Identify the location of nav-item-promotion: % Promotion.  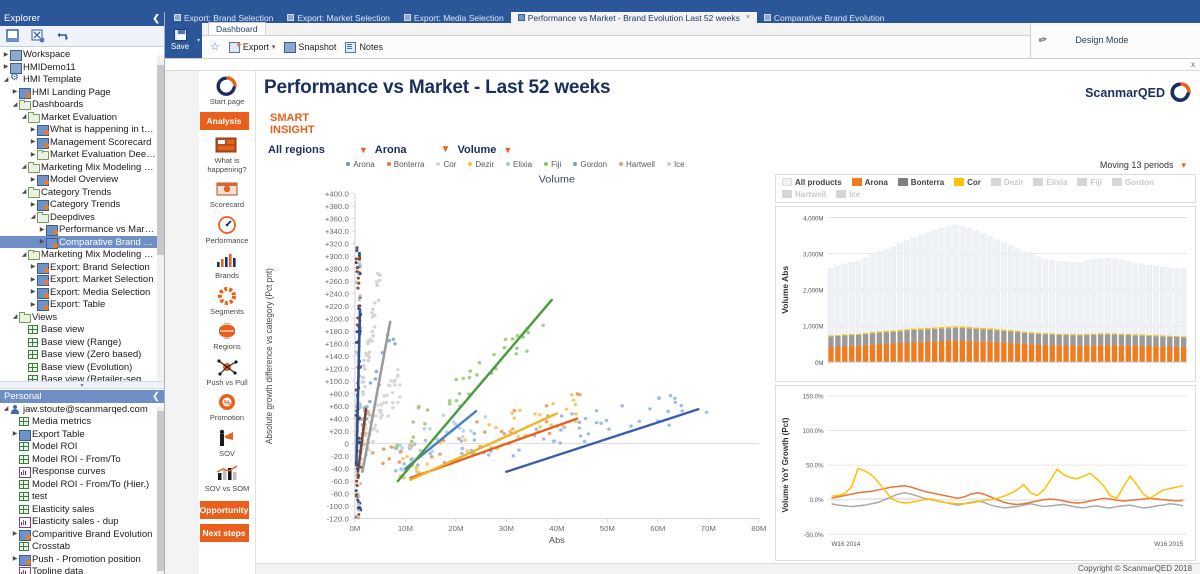
(227, 408).